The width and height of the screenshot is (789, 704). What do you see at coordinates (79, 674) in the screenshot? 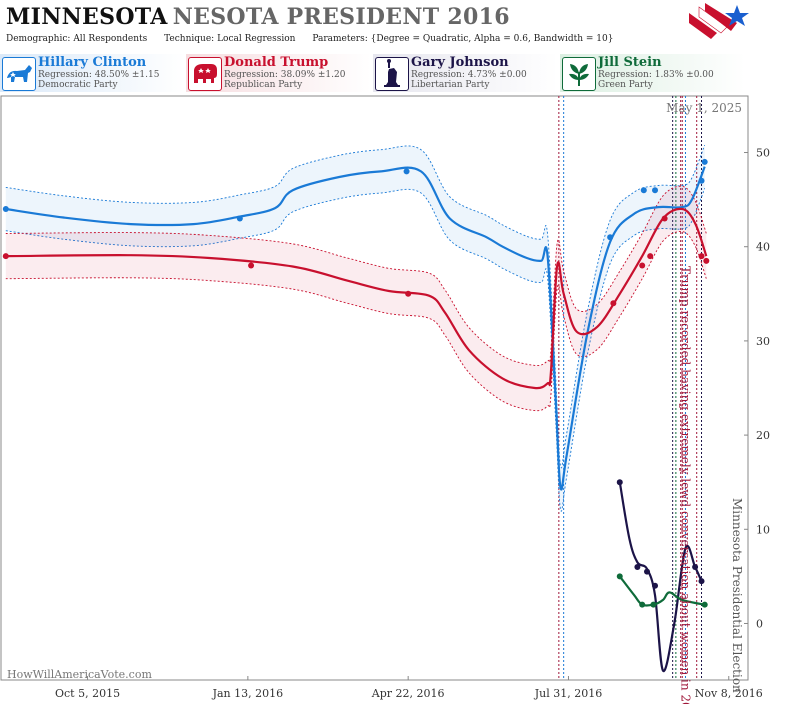
I see `watermark: HowWillAmericaVote.com` at bounding box center [79, 674].